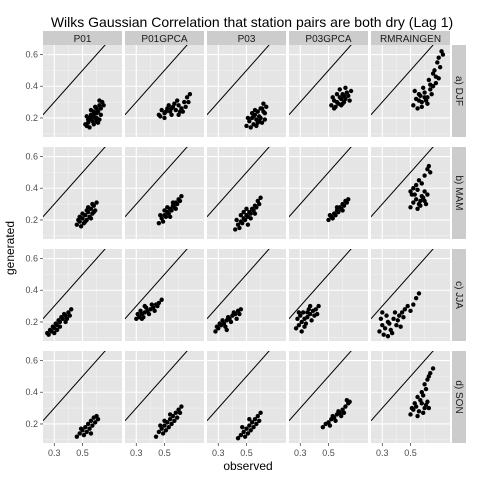 The height and width of the screenshot is (485, 480). Describe the element at coordinates (459, 397) in the screenshot. I see `strip-row-d-son` at that location.